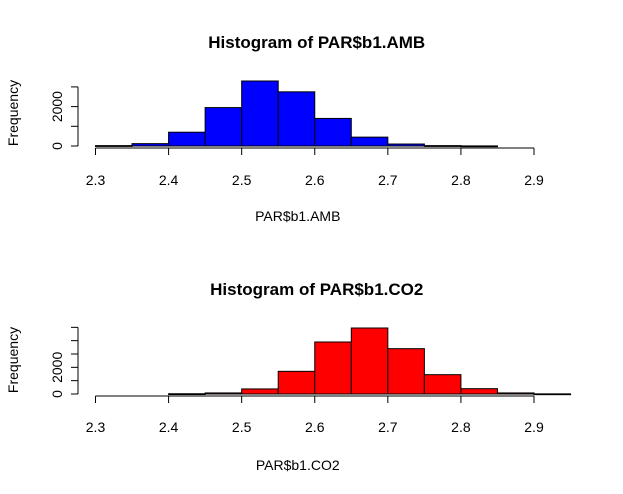  I want to click on y-axis-label-co2: Frequency, so click(13, 360).